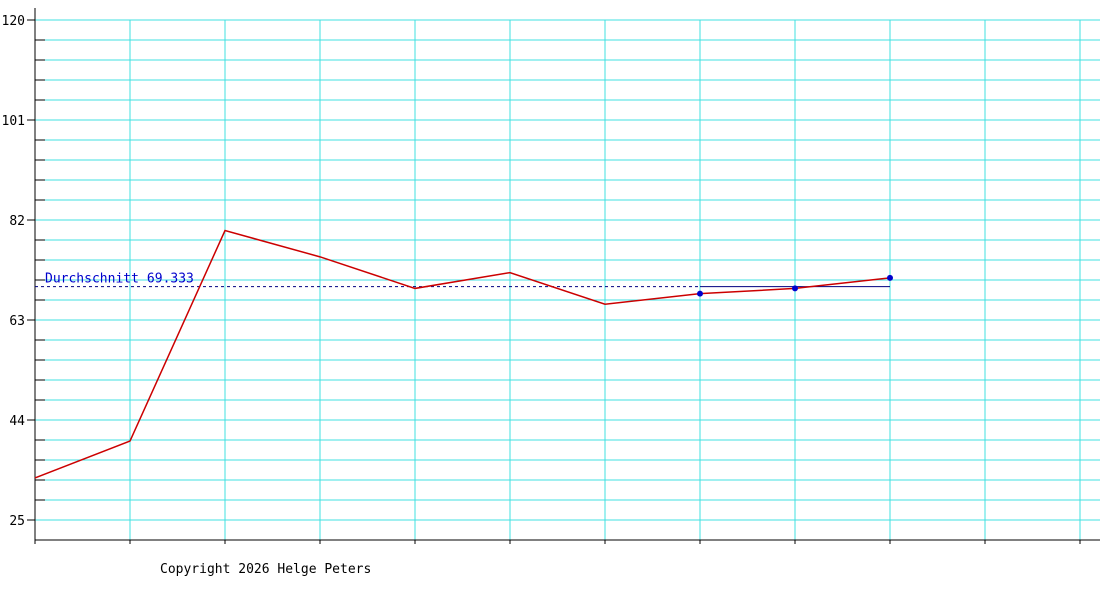  Describe the element at coordinates (13, 21) in the screenshot. I see `y-tick-label: 120` at that location.